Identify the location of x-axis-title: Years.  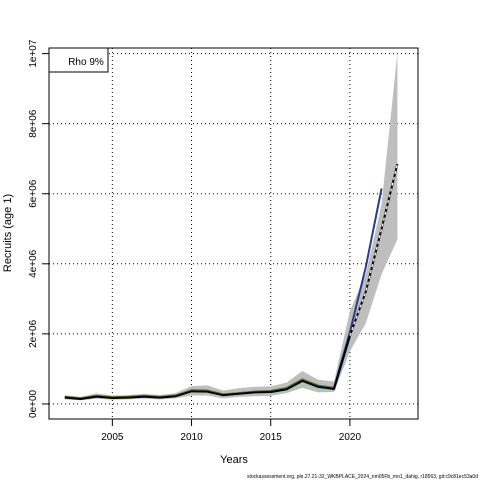
(234, 460).